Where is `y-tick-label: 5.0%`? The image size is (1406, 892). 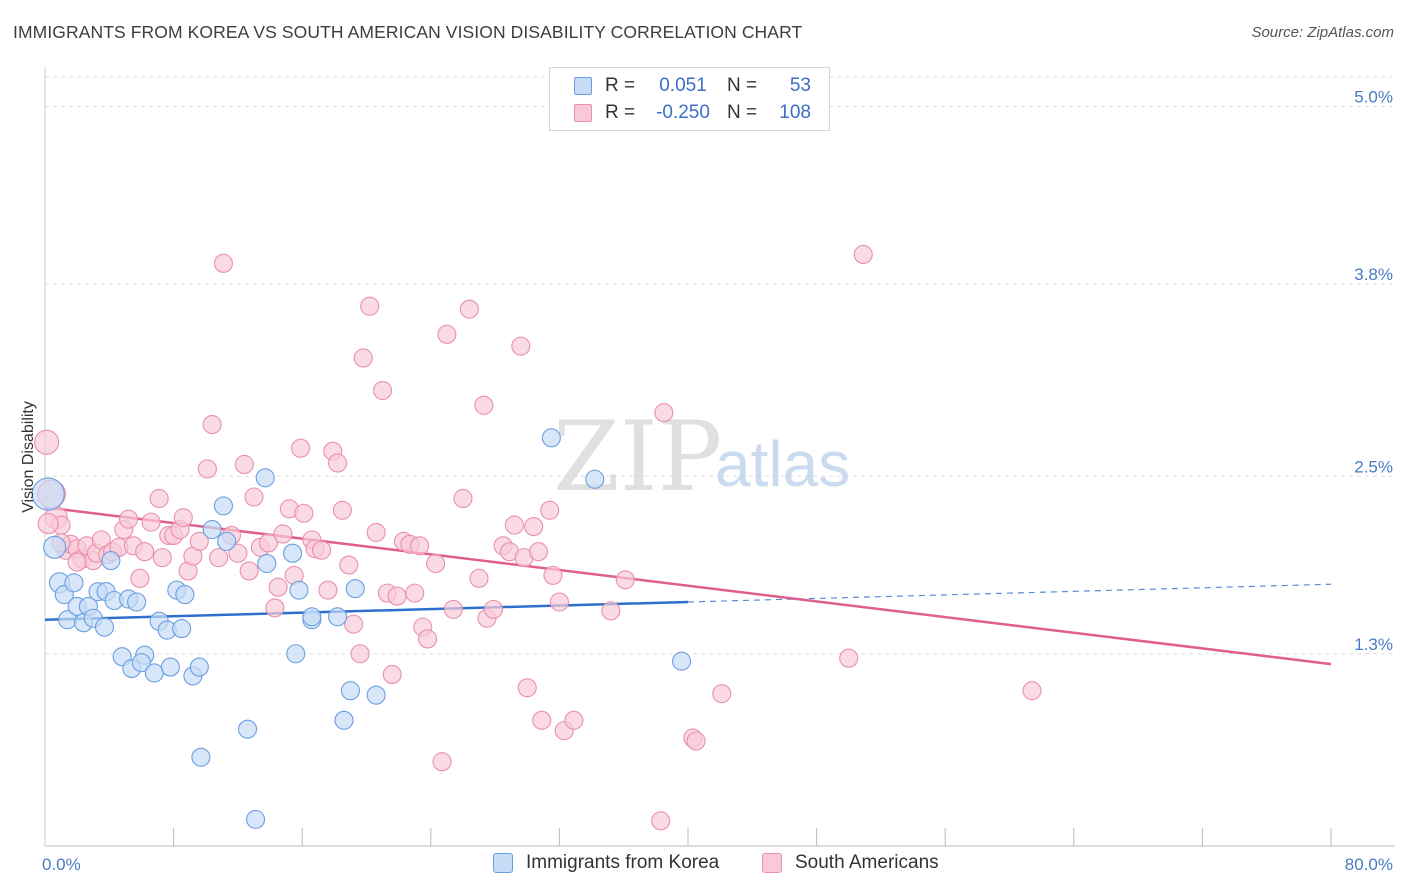 y-tick-label: 5.0% is located at coordinates (1373, 97).